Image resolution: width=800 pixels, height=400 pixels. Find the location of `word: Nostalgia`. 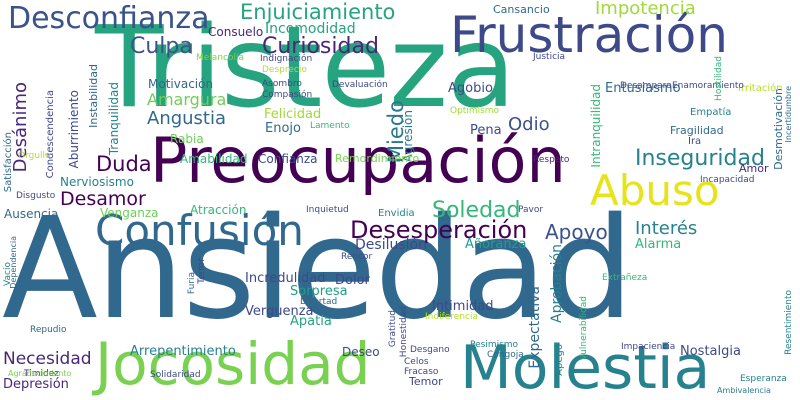

word: Nostalgia is located at coordinates (710, 351).